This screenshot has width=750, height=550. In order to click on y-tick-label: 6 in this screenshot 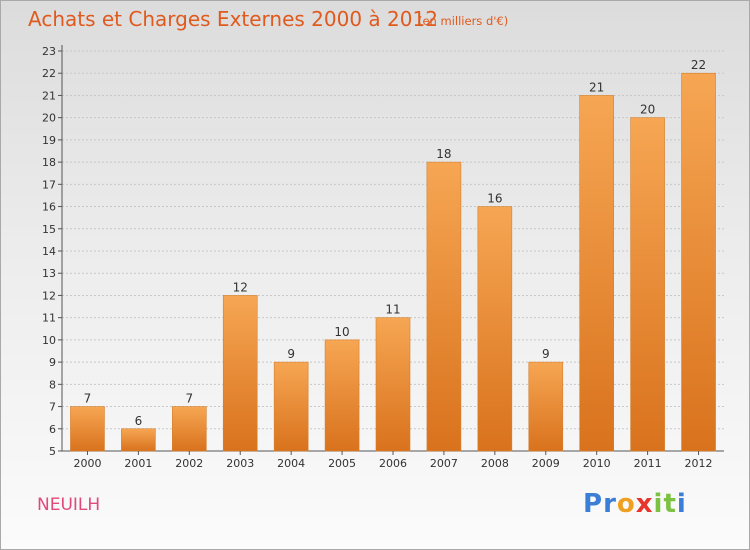, I will do `click(52, 429)`.